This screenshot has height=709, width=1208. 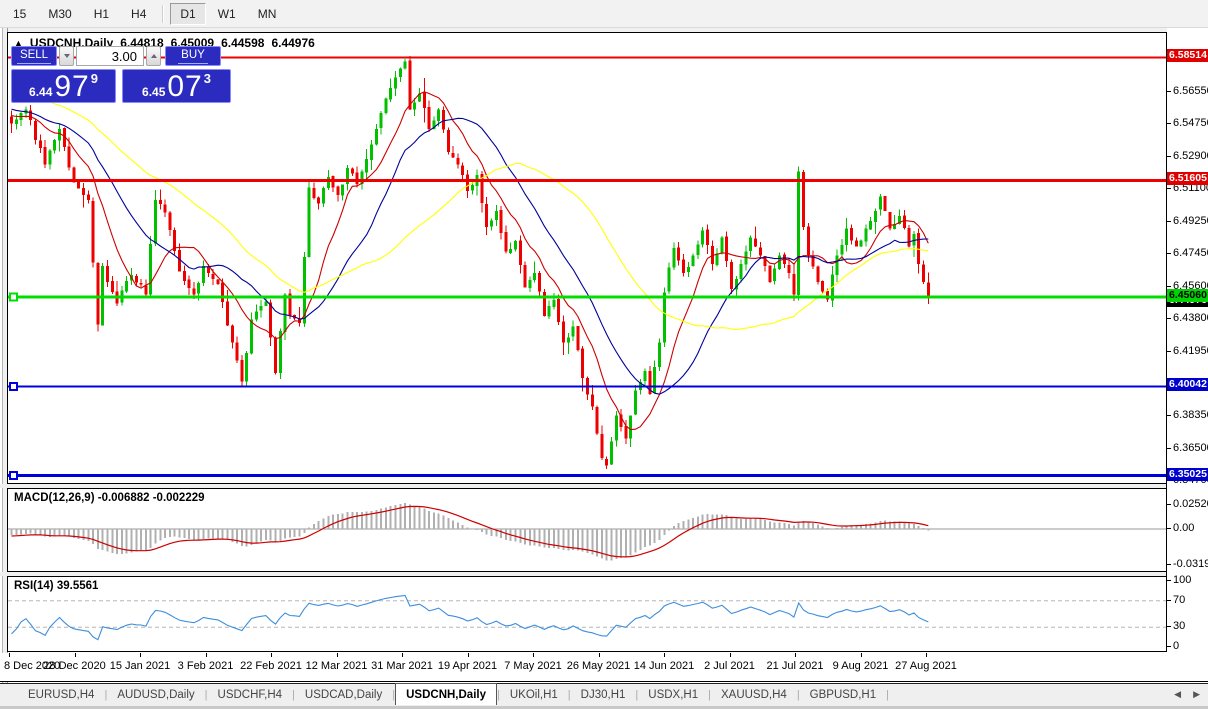 I want to click on price-tick-label: 6.47450, so click(x=1190, y=253).